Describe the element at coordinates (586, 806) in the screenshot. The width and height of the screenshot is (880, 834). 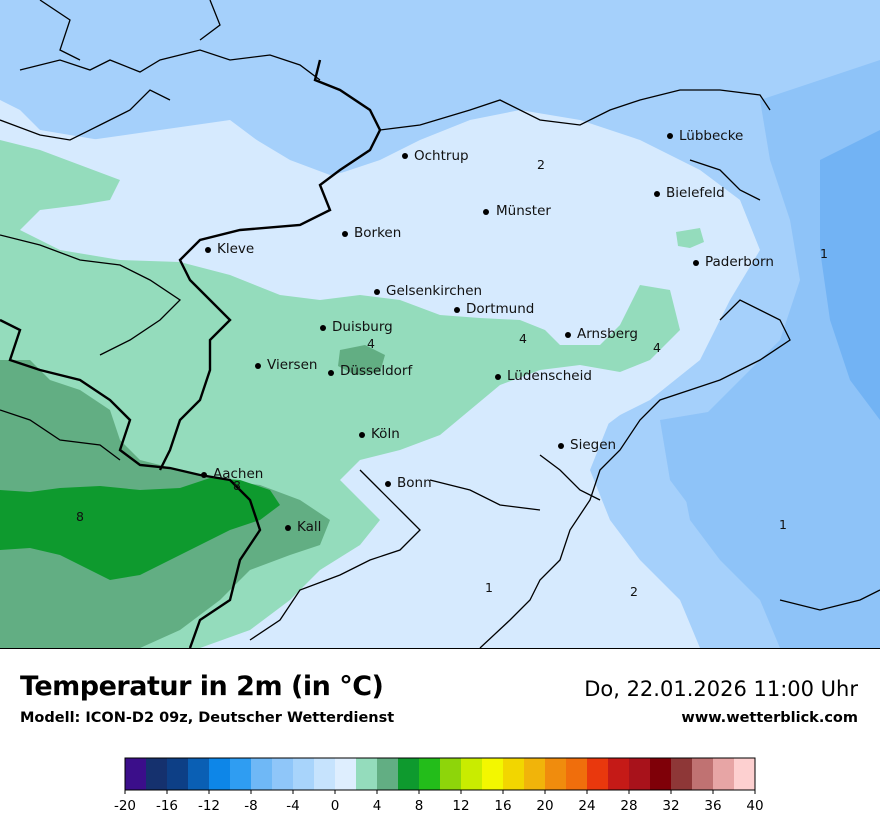
I see `legend-tick-label: 24` at that location.